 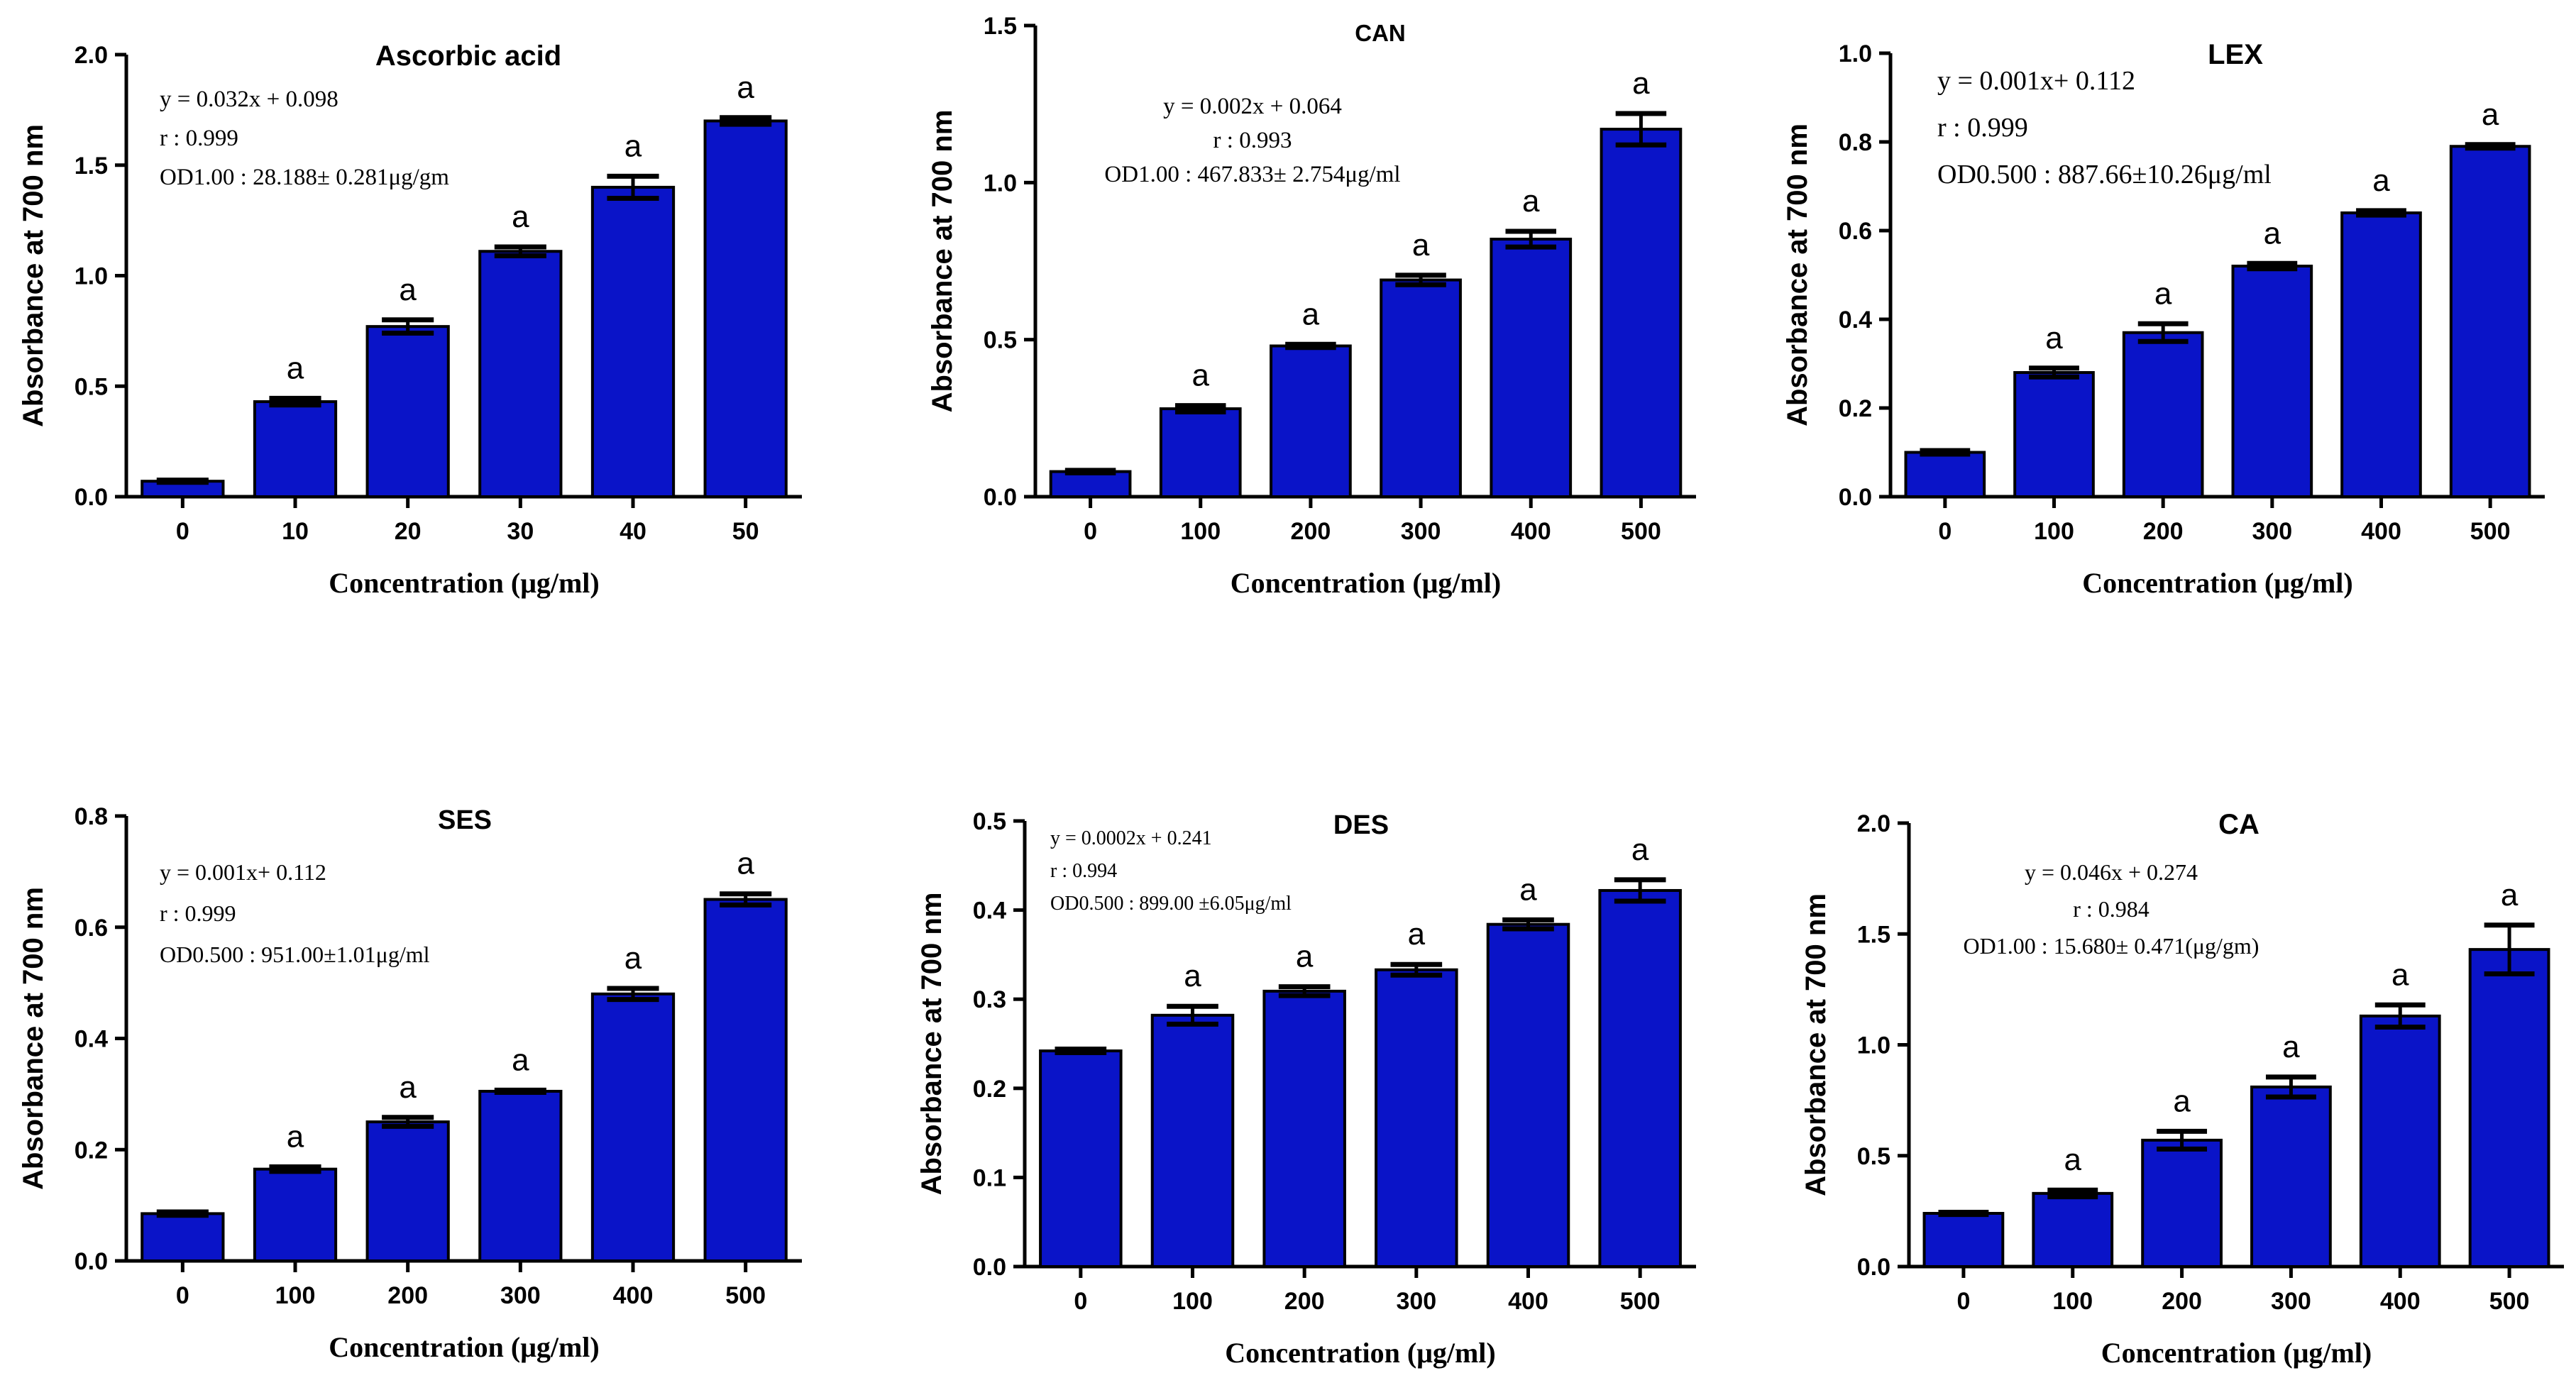 What do you see at coordinates (2111, 909) in the screenshot?
I see `regression-annotation: r : 0.984` at bounding box center [2111, 909].